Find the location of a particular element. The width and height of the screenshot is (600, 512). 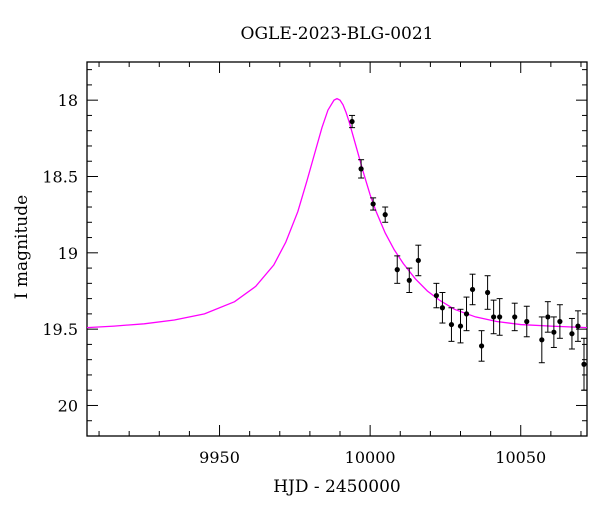

y-tick-label: 20 is located at coordinates (68, 405).